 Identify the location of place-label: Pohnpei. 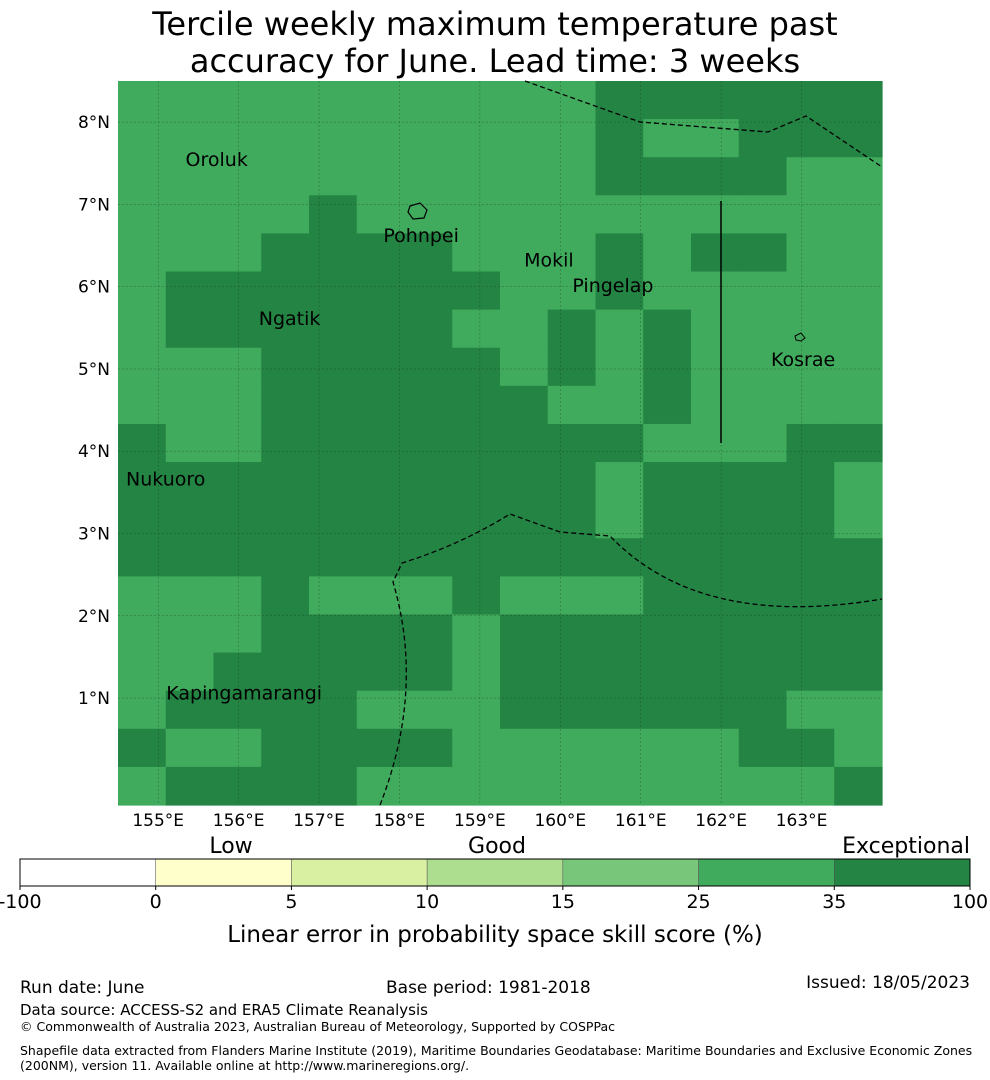
(421, 236).